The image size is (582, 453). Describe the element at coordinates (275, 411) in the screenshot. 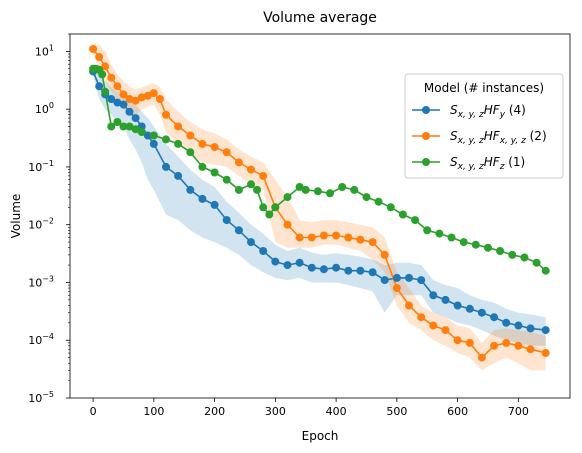

I see `x-tick-label-3: 300` at that location.